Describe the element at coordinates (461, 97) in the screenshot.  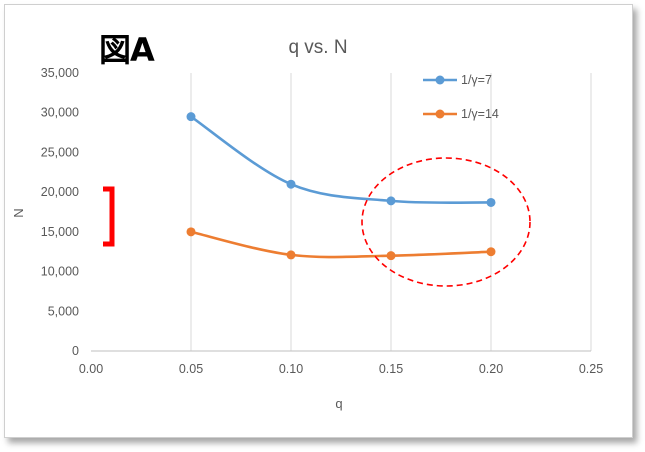
I see `legend: 1/γ=7 1/γ=14` at that location.